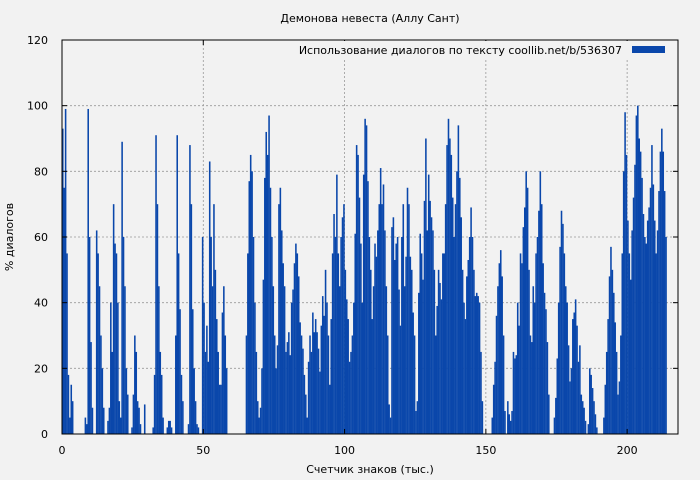 This screenshot has width=700, height=480. Describe the element at coordinates (370, 469) in the screenshot. I see `x-axis-label: Счетчик знаков (тыс.)` at that location.